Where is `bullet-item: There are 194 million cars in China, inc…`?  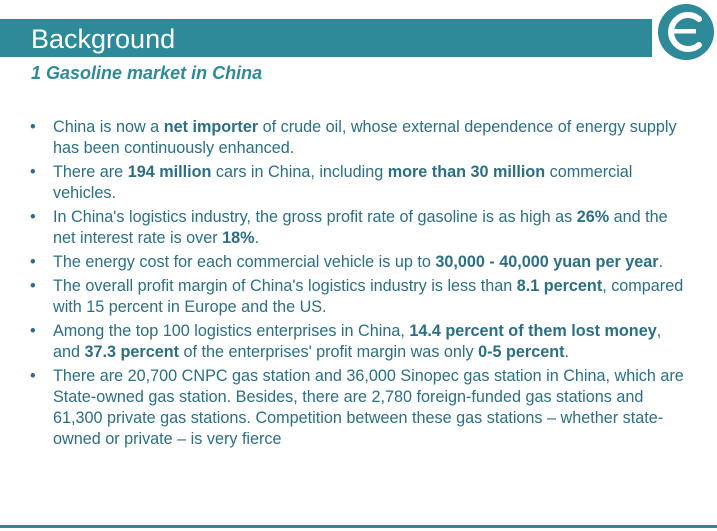
bullet-item: There are 194 million cars in China, inc… is located at coordinates (345, 183).